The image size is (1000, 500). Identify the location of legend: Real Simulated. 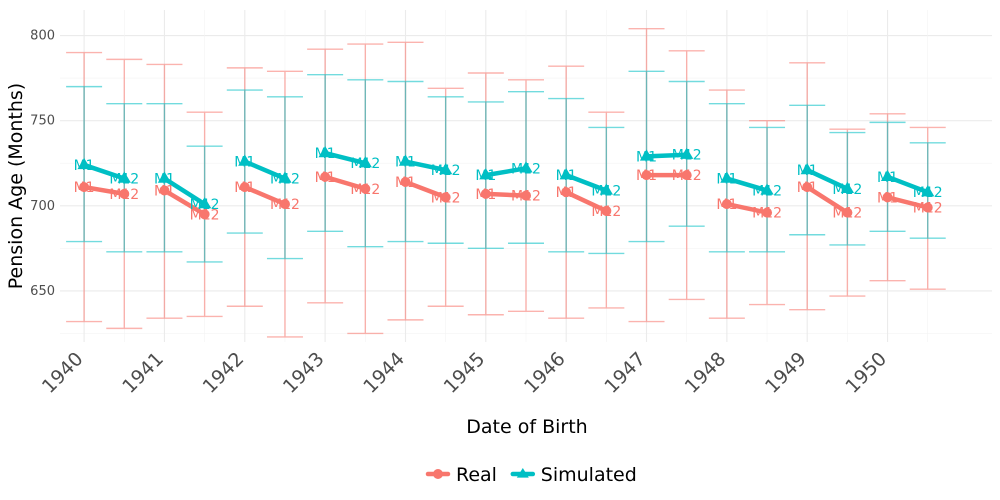
(531, 475).